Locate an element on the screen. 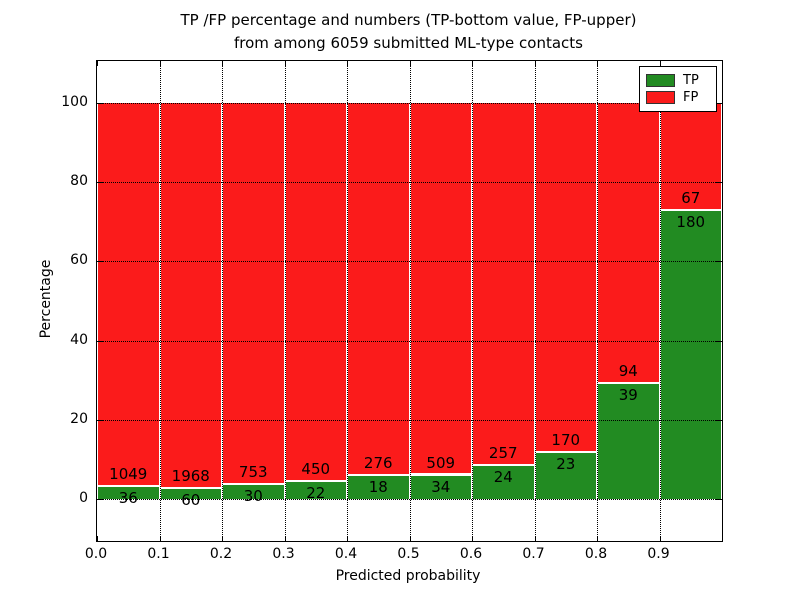  tp-count-label: 23 is located at coordinates (566, 464).